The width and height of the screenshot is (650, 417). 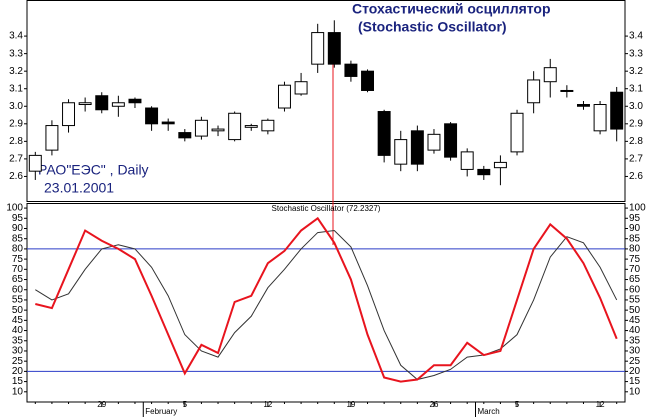 I want to click on y-tick-label: 45, so click(x=18, y=320).